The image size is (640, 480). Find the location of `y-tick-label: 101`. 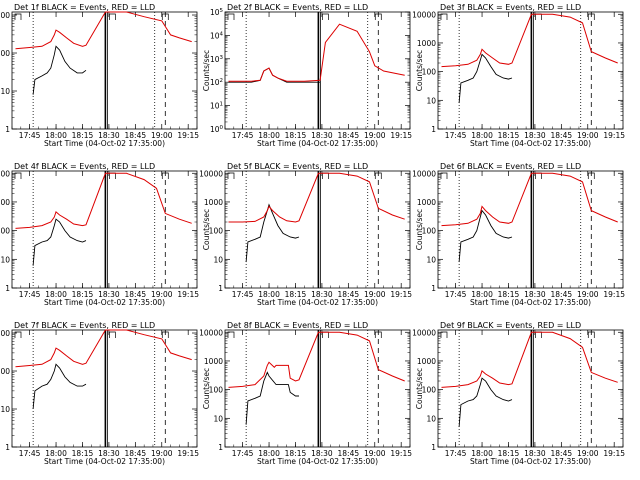

y-tick-label: 101 is located at coordinates (216, 106).